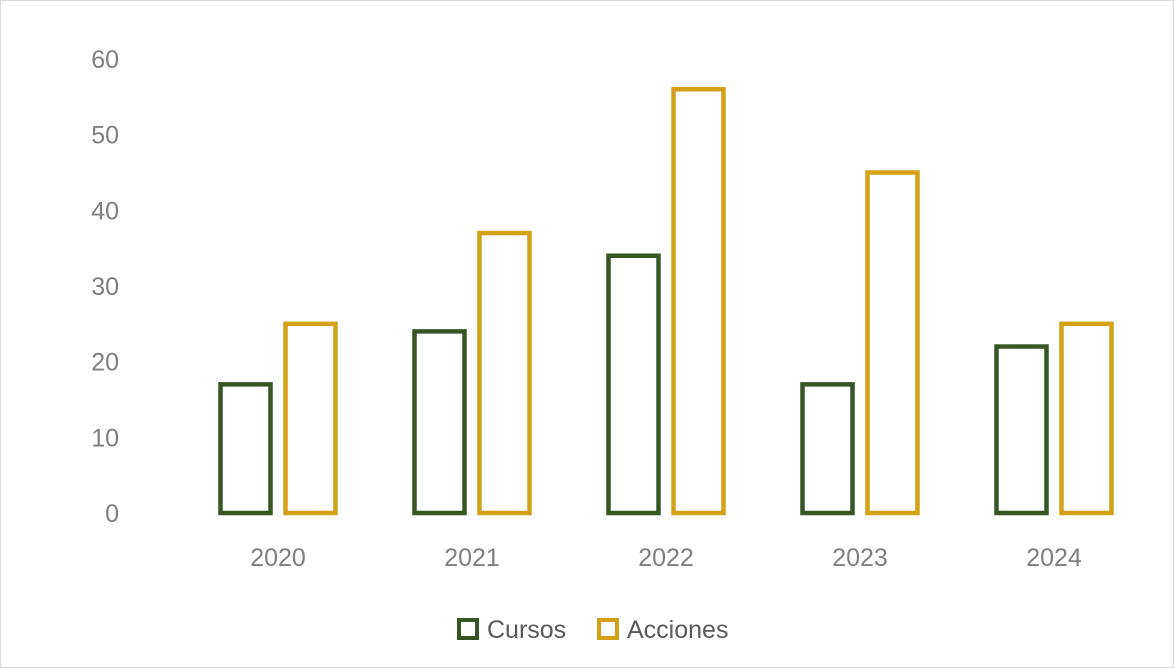 Image resolution: width=1174 pixels, height=669 pixels. Describe the element at coordinates (310, 418) in the screenshot. I see `bar-acciones-2020` at that location.